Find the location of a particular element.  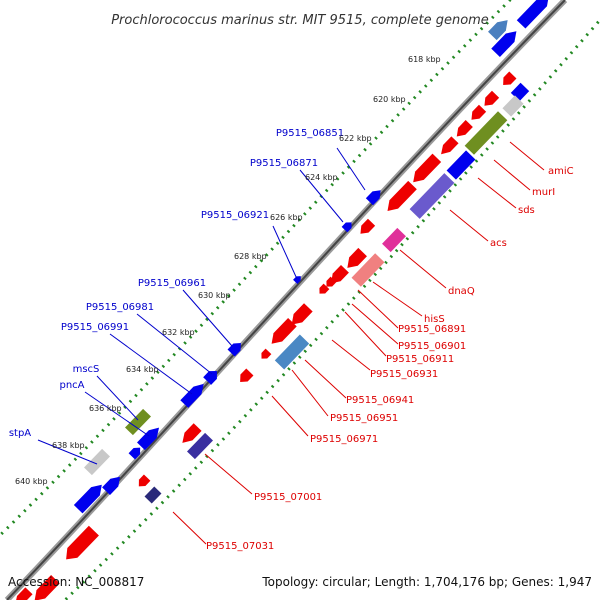

reverse-gene-label: dnaQ is located at coordinates (461, 291).